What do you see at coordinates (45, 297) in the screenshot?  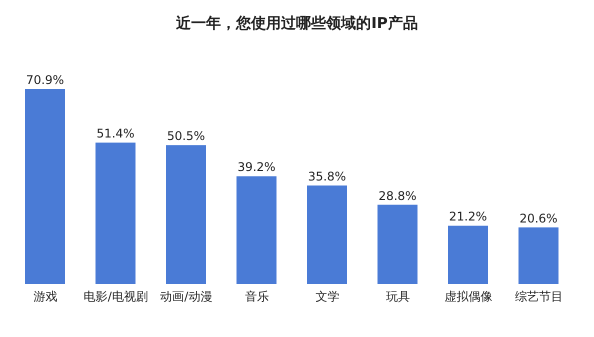 I see `x-tick-label: 游戏` at bounding box center [45, 297].